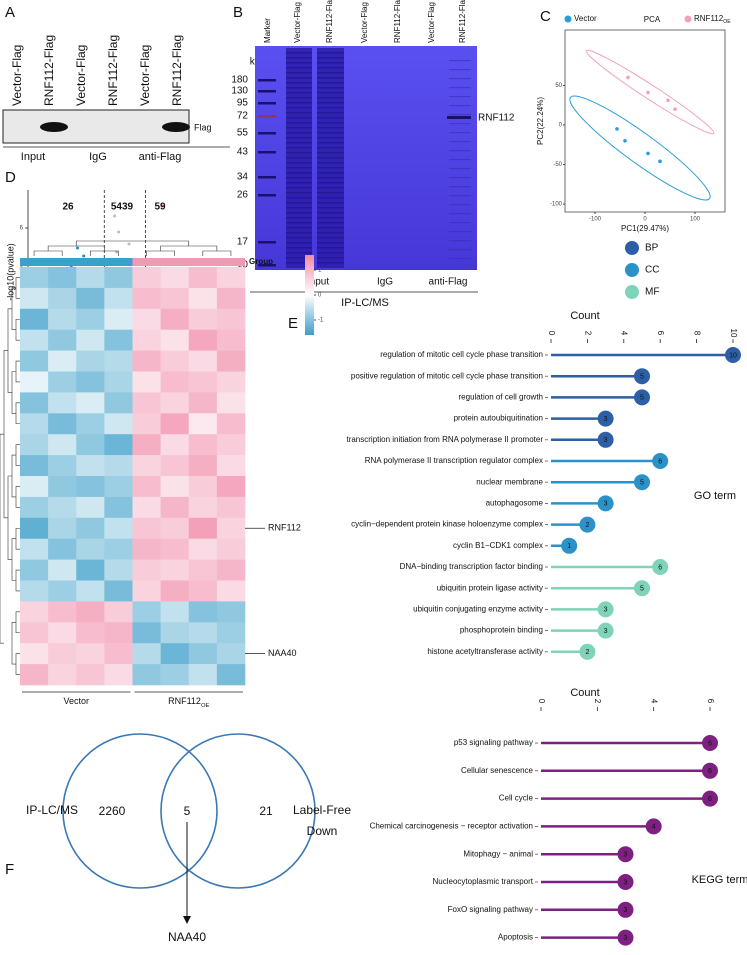 The width and height of the screenshot is (747, 955). Describe the element at coordinates (243, 133) in the screenshot. I see `marker-label: 55` at that location.